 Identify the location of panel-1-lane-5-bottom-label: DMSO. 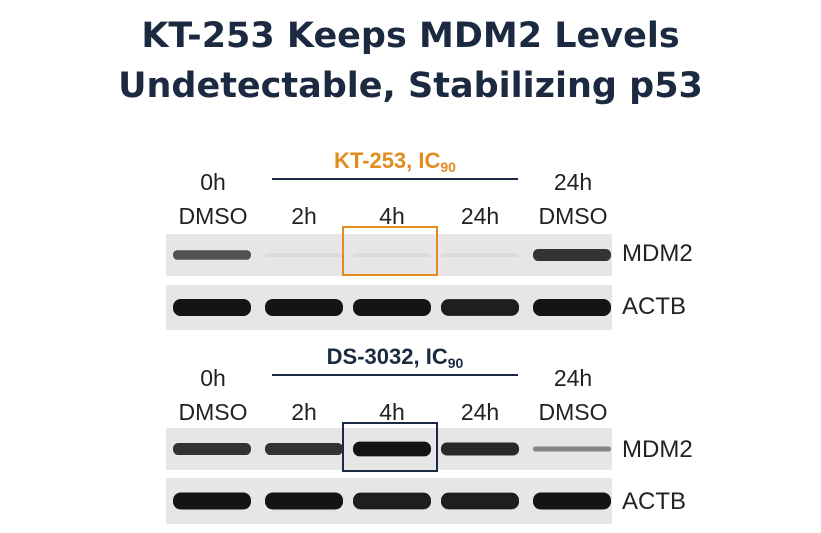
(573, 216).